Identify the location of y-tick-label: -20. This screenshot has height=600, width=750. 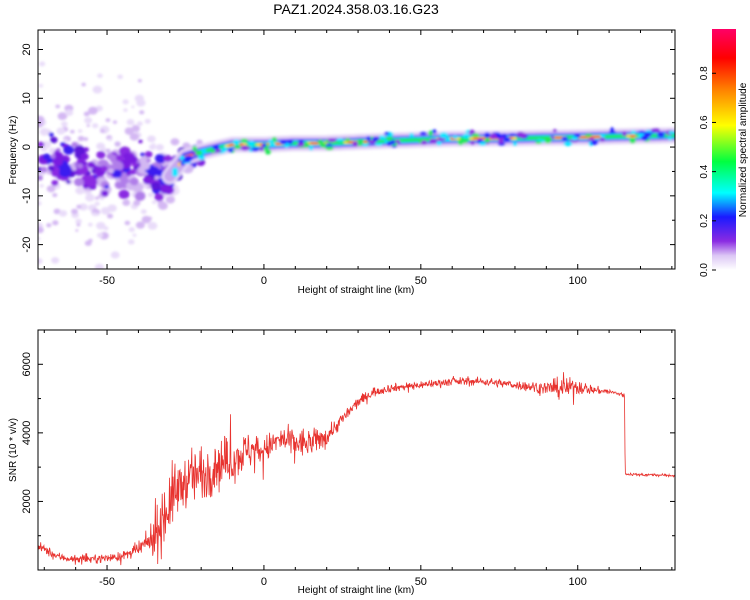
(27, 245).